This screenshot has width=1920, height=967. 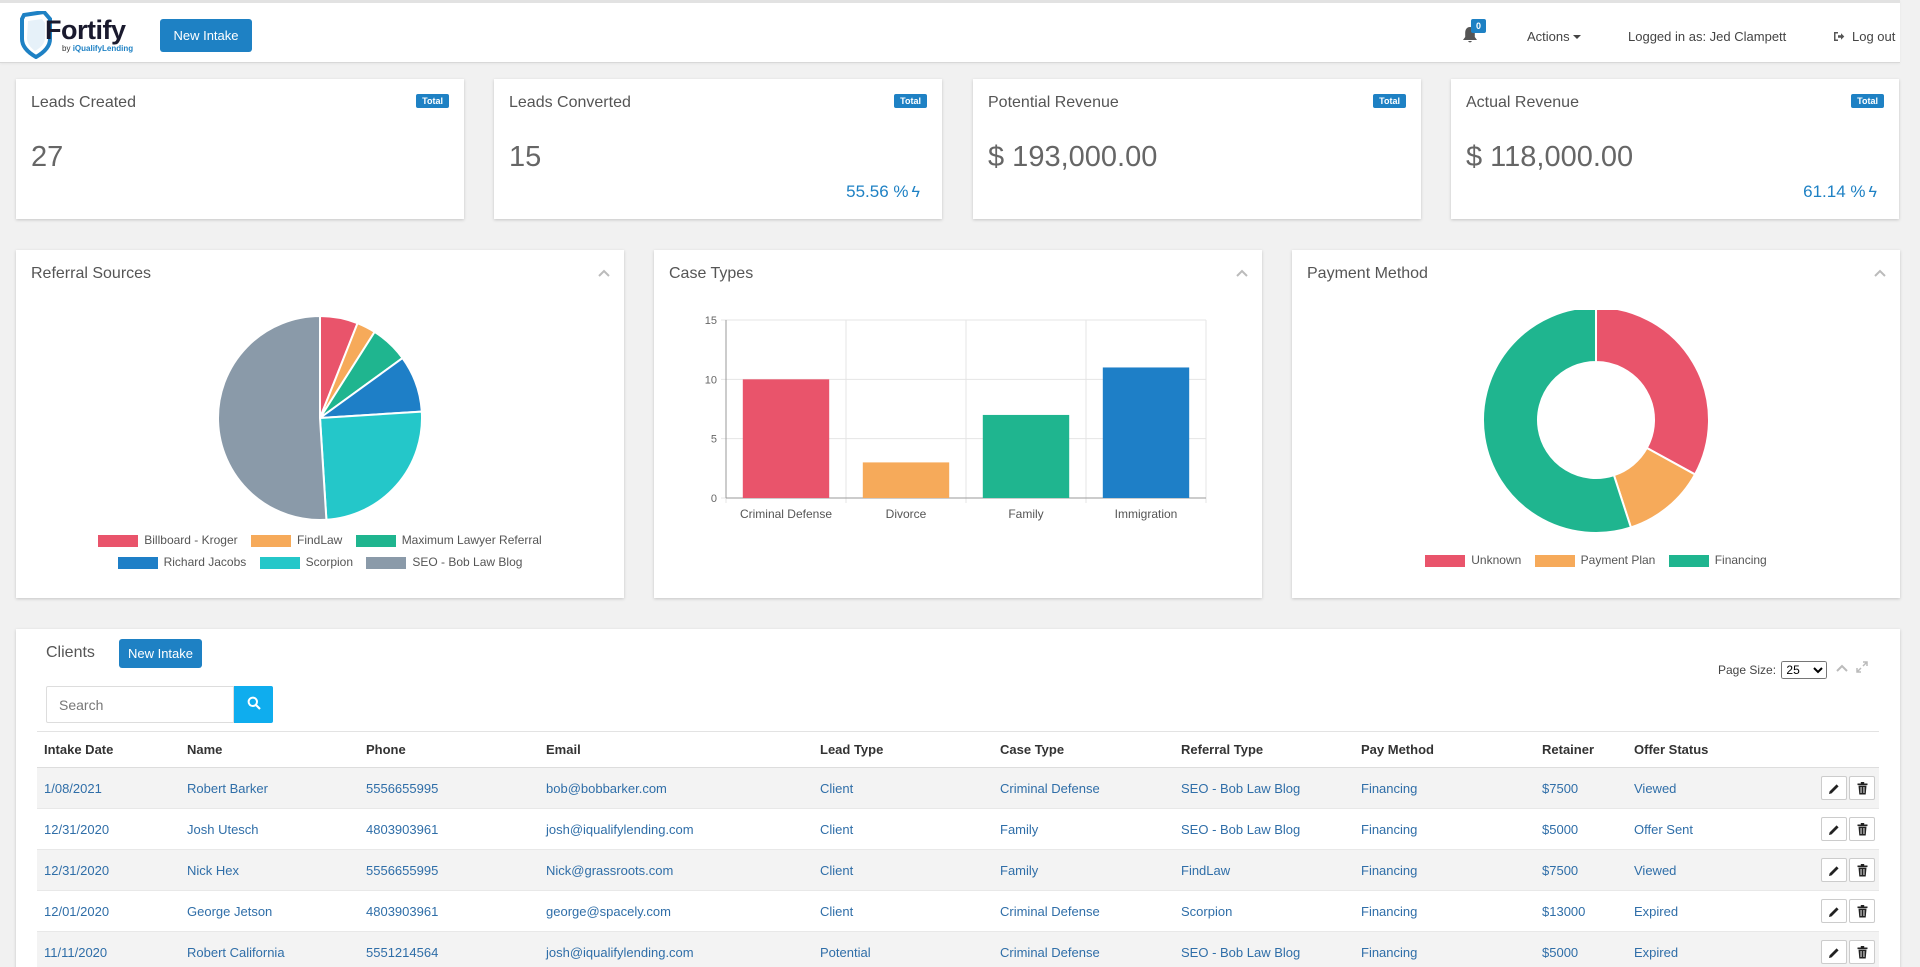 I want to click on header-new-intake-button: New Intake, so click(x=206, y=35).